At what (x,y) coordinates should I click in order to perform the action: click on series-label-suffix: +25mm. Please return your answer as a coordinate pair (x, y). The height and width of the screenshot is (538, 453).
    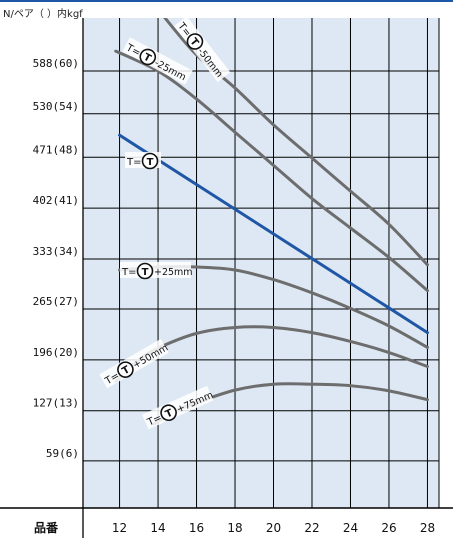
    Looking at the image, I should click on (173, 272).